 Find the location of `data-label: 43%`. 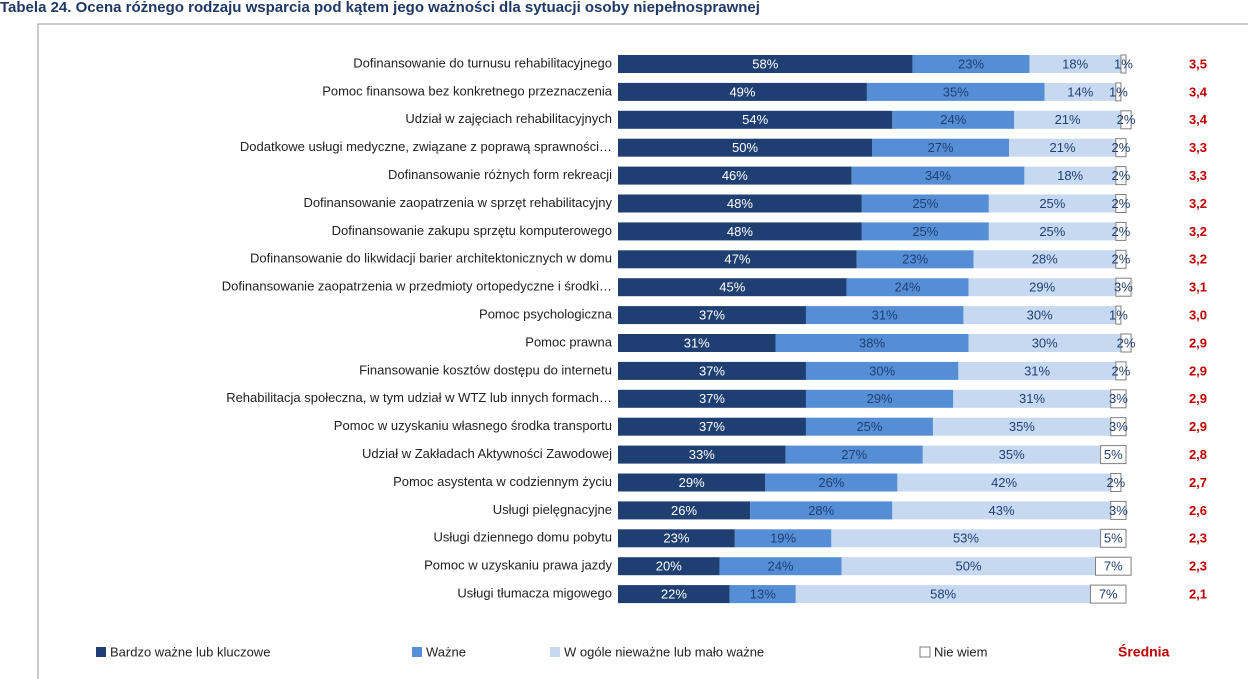

data-label: 43% is located at coordinates (1002, 510).